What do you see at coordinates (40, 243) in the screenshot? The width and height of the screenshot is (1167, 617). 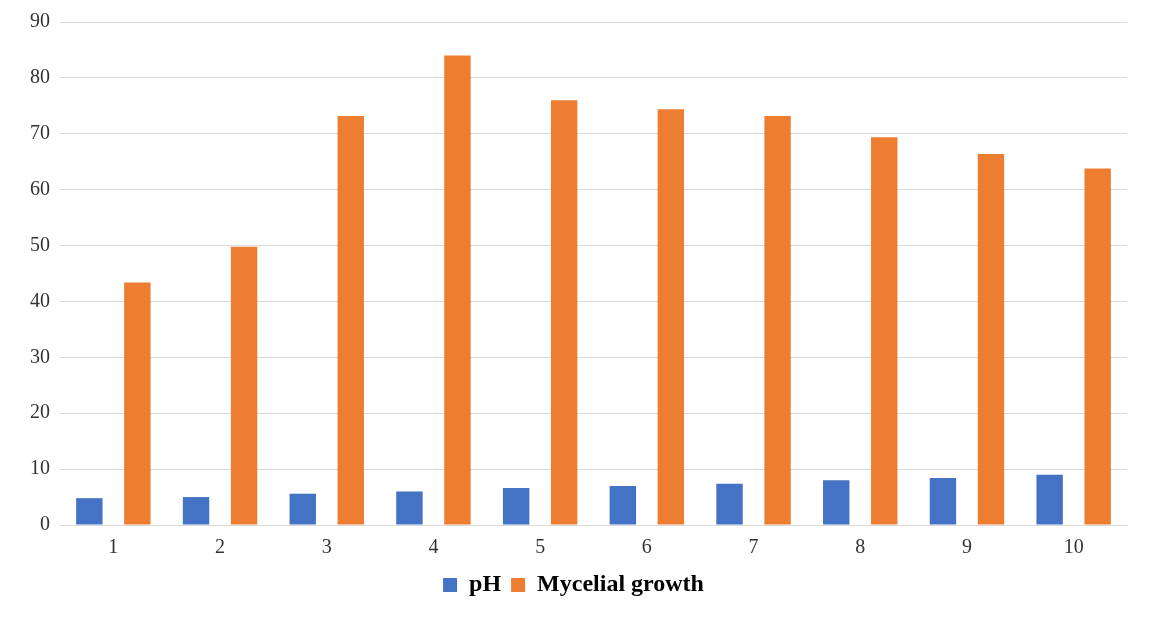 I see `y-tick-label: 50` at bounding box center [40, 243].